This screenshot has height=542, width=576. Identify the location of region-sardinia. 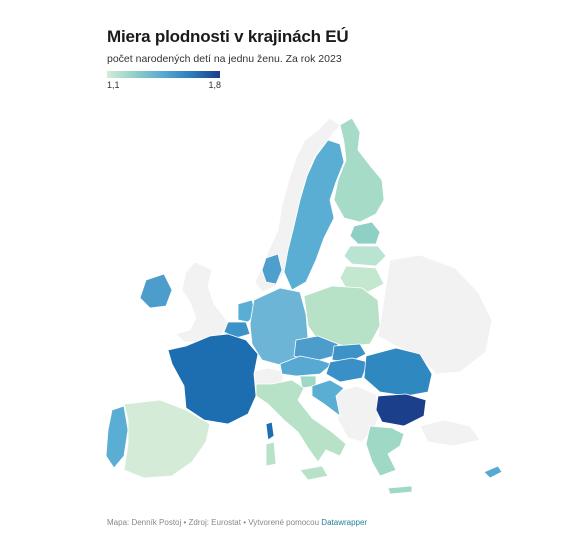
(271, 454).